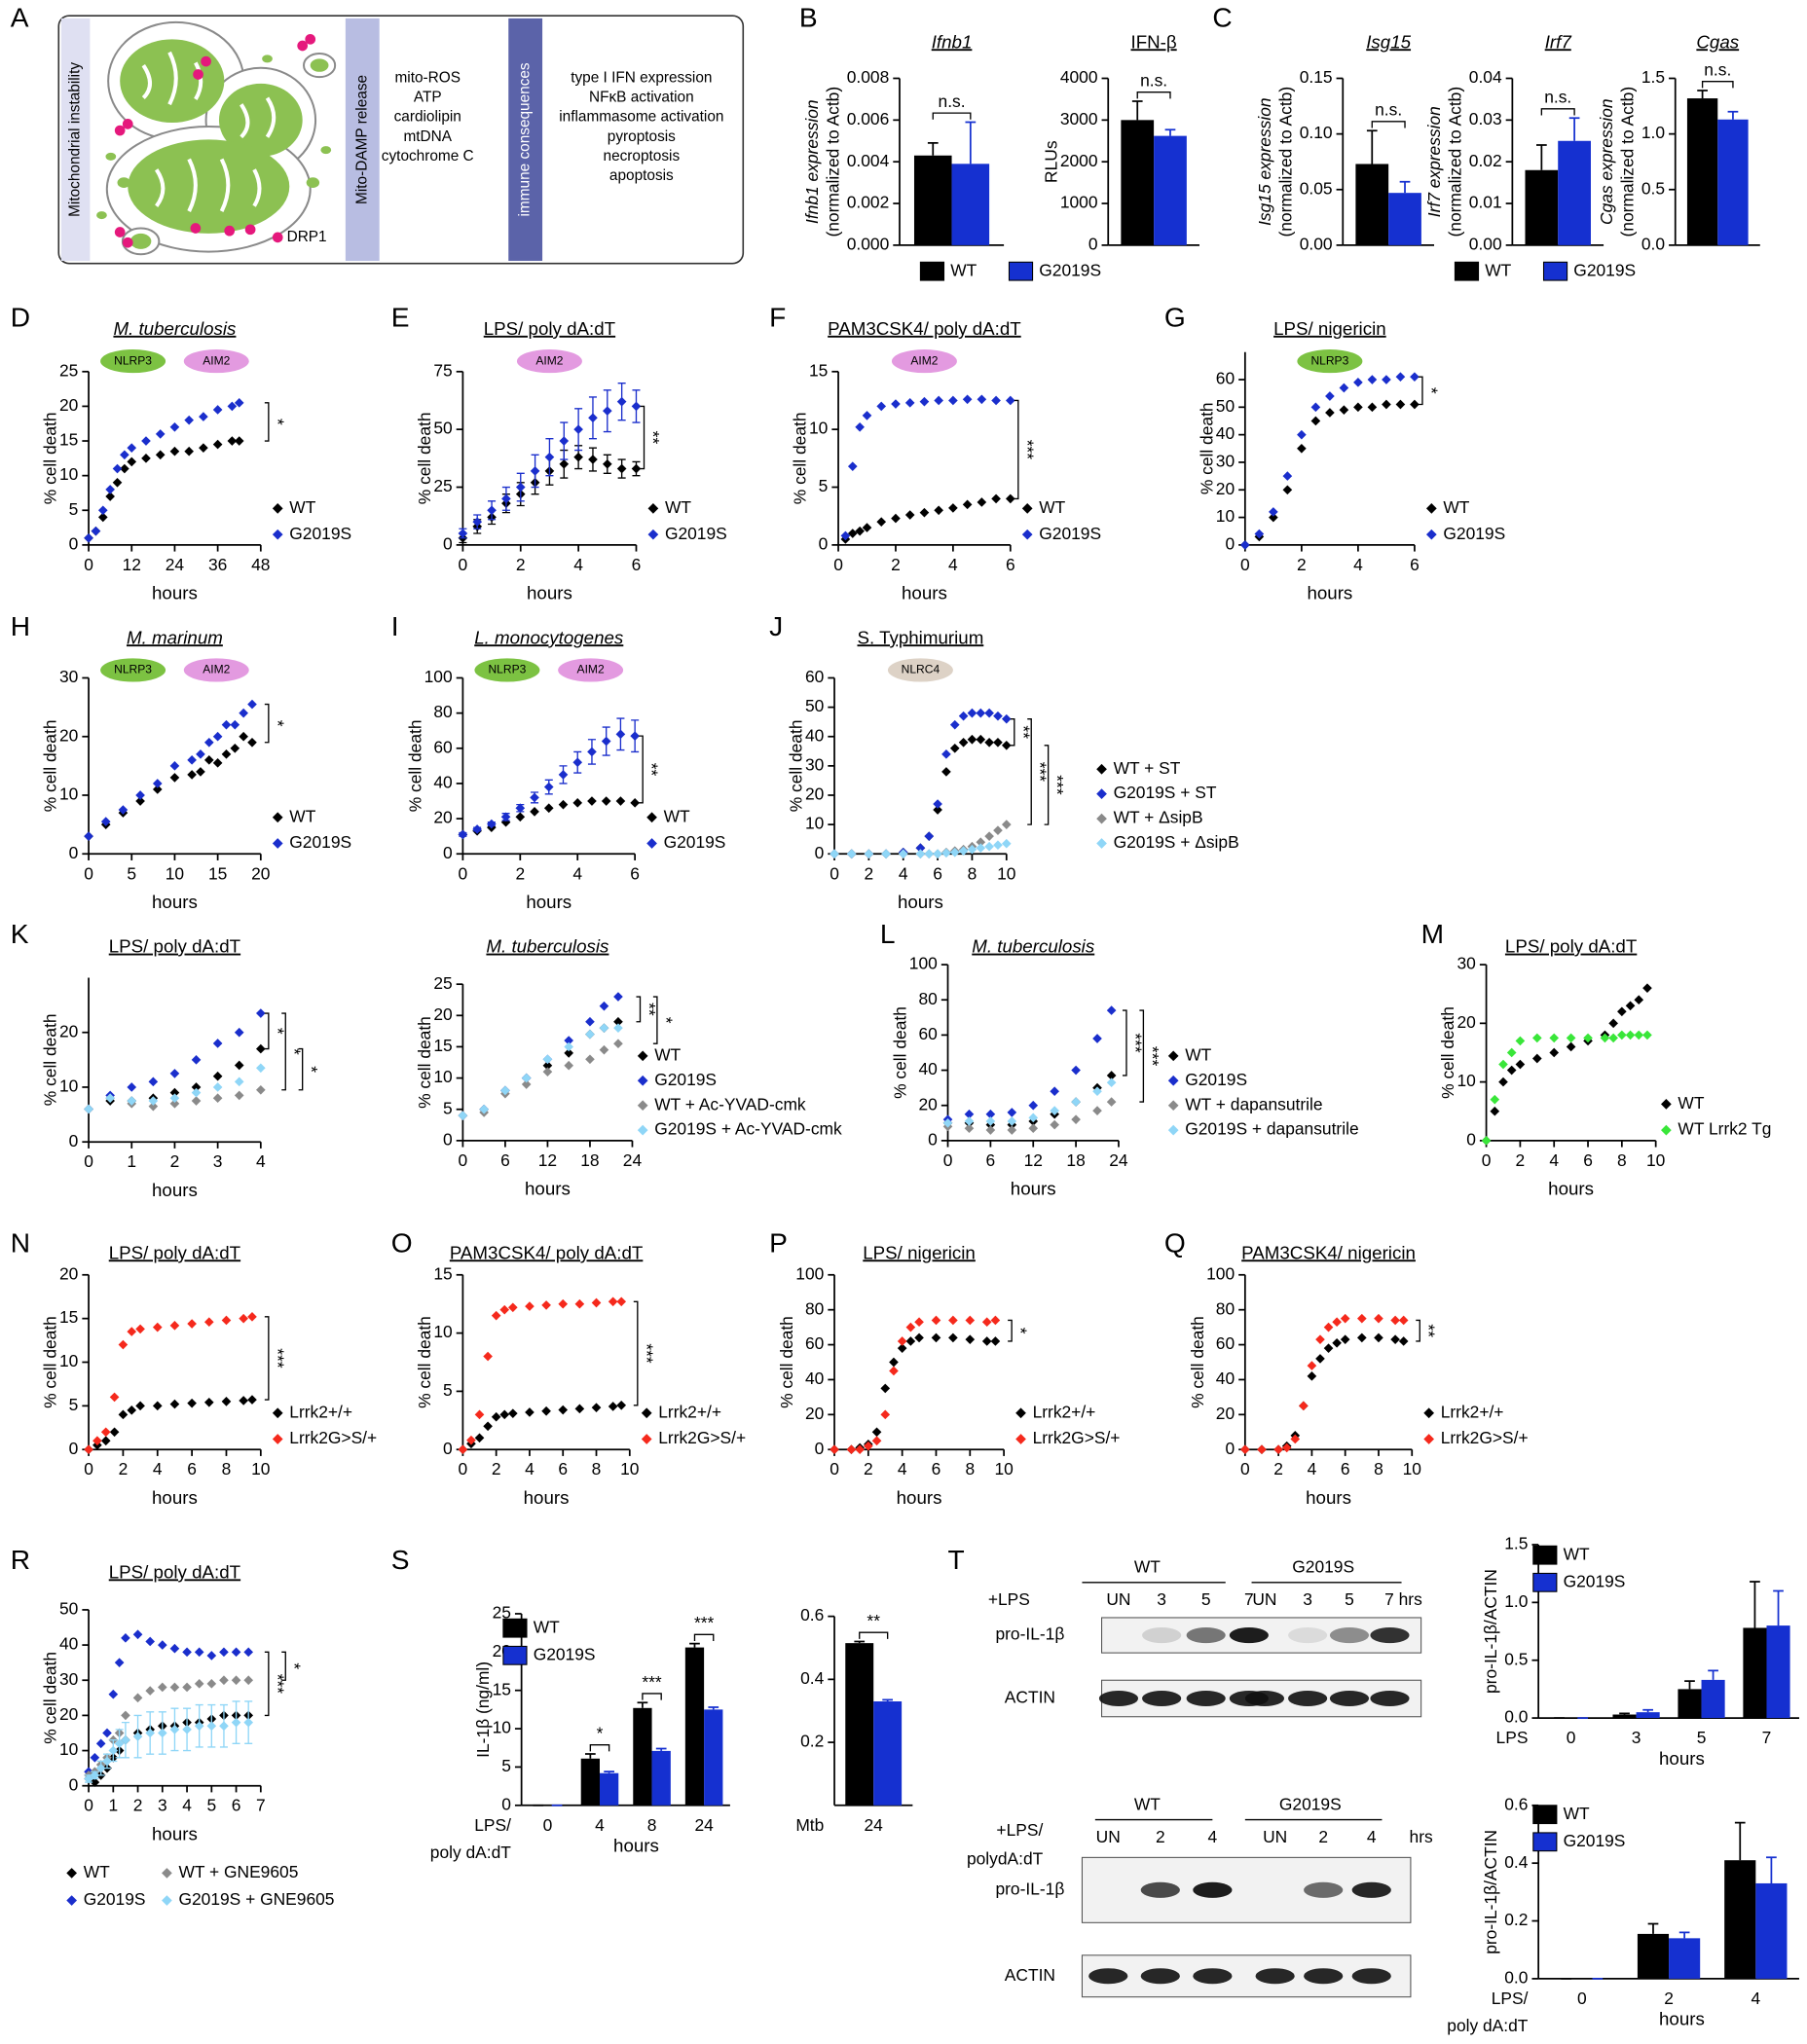  What do you see at coordinates (68, 1609) in the screenshot?
I see `y-tick-label: 50` at bounding box center [68, 1609].